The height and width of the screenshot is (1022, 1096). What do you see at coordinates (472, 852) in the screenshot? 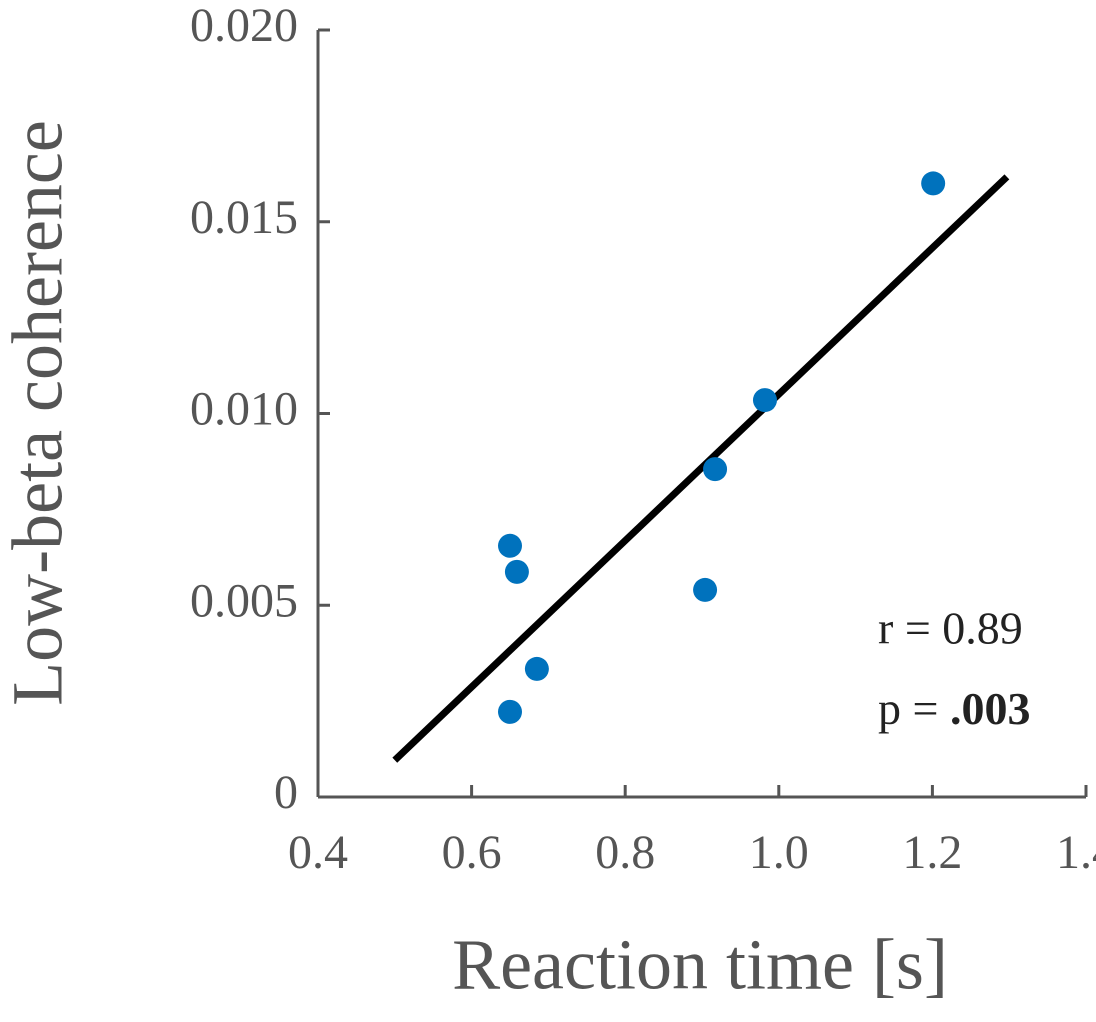
I see `x-tick-label: 0.6` at bounding box center [472, 852].